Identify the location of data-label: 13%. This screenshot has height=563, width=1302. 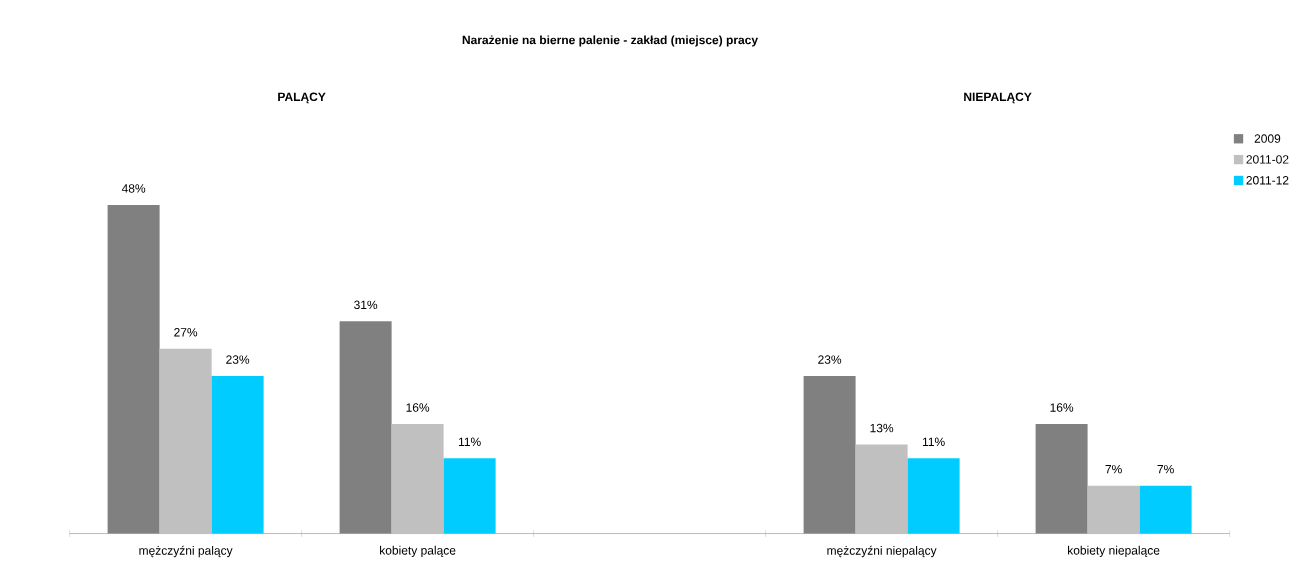
(882, 428).